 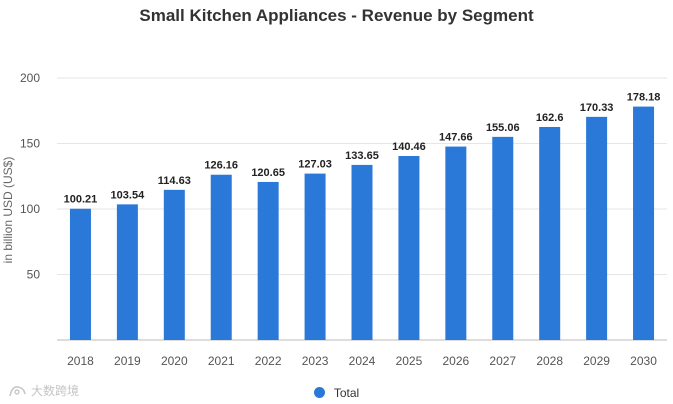 What do you see at coordinates (502, 361) in the screenshot?
I see `x-tick-label-2027: 2027` at bounding box center [502, 361].